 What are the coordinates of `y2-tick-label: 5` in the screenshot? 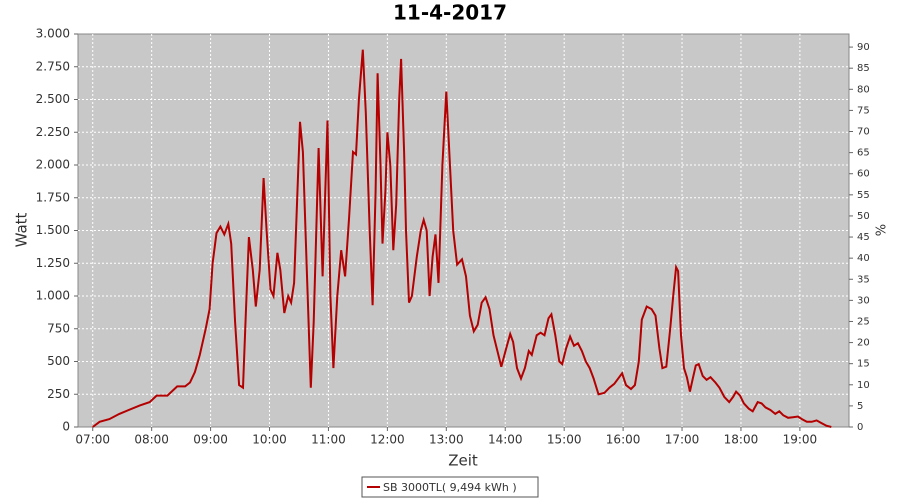 It's located at (860, 406).